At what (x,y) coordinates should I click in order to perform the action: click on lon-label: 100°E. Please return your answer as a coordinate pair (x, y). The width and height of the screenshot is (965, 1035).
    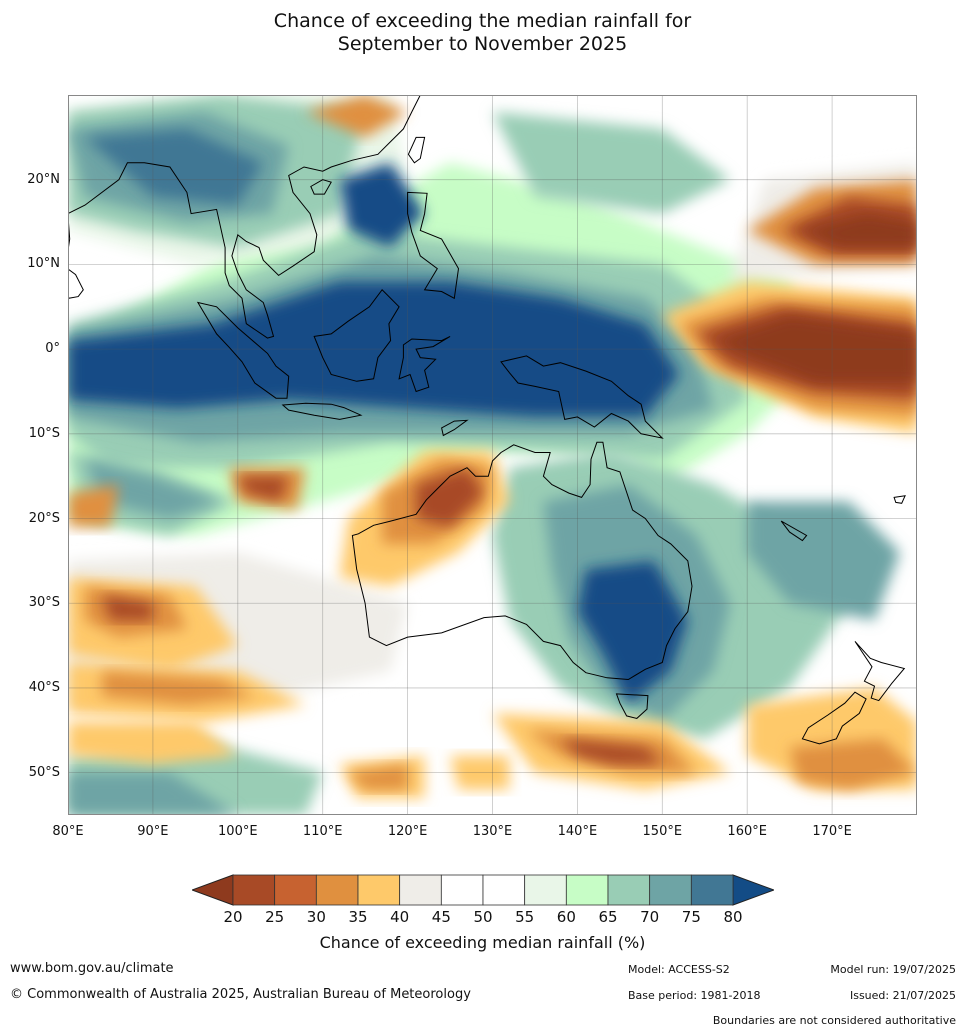
    Looking at the image, I should click on (238, 831).